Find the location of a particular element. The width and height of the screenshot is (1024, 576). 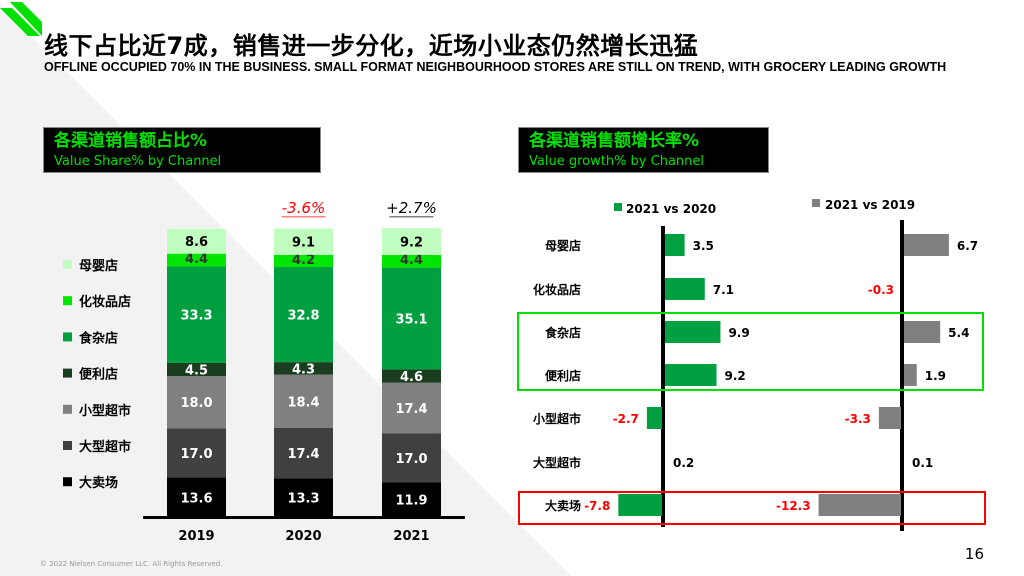

data-label: 13.3 is located at coordinates (303, 499).